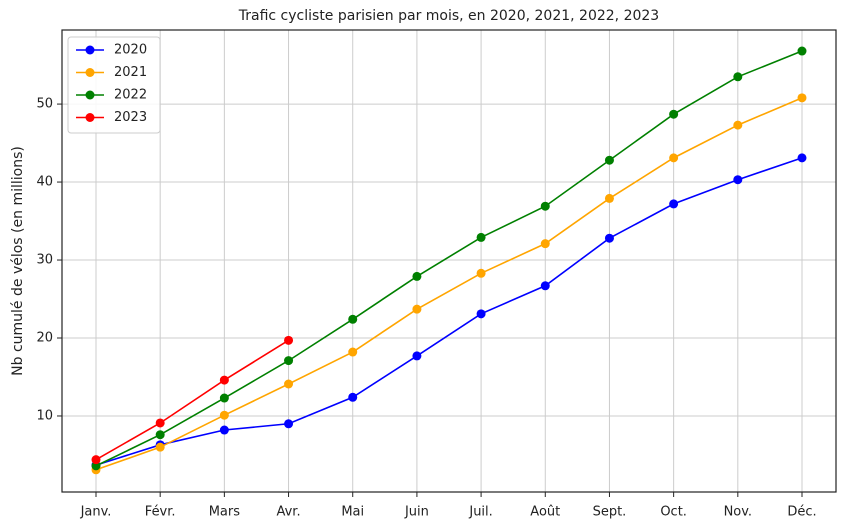  What do you see at coordinates (673, 512) in the screenshot?
I see `x-tick-label: Oct.` at bounding box center [673, 512].